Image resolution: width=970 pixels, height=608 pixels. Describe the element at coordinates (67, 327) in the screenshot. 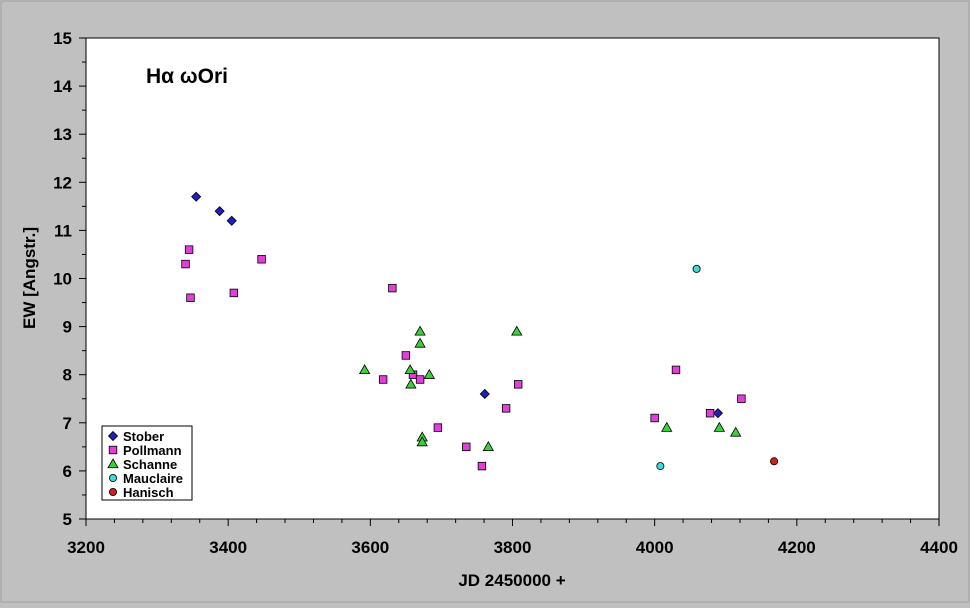

I see `y-tick-label: 9` at that location.